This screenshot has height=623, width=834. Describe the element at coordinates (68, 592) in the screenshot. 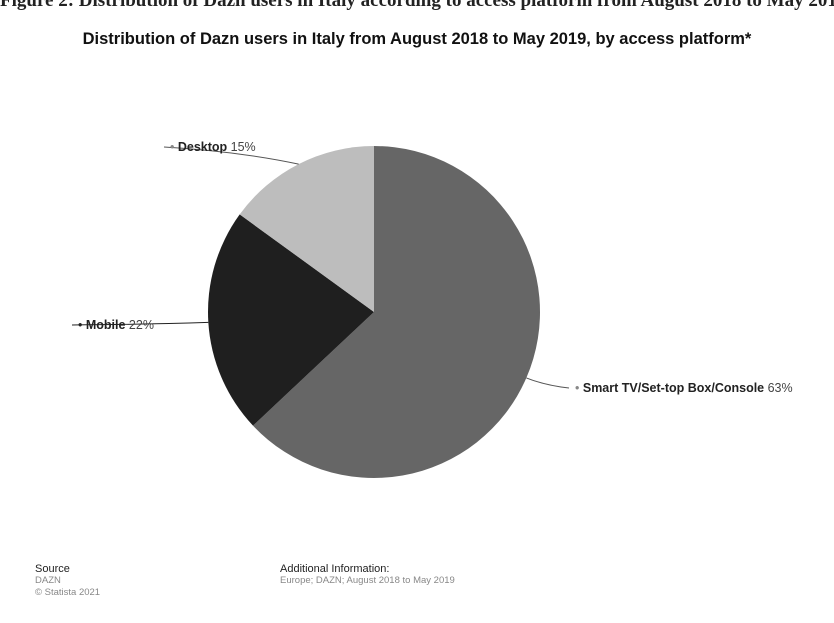

I see `copyright: © Statista 2021` at that location.